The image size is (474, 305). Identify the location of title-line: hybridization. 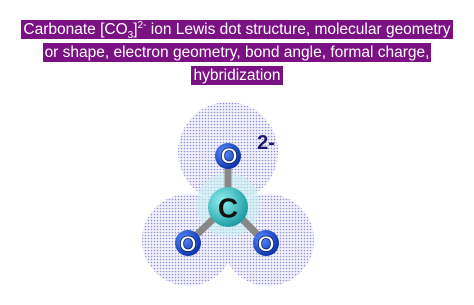
(237, 75).